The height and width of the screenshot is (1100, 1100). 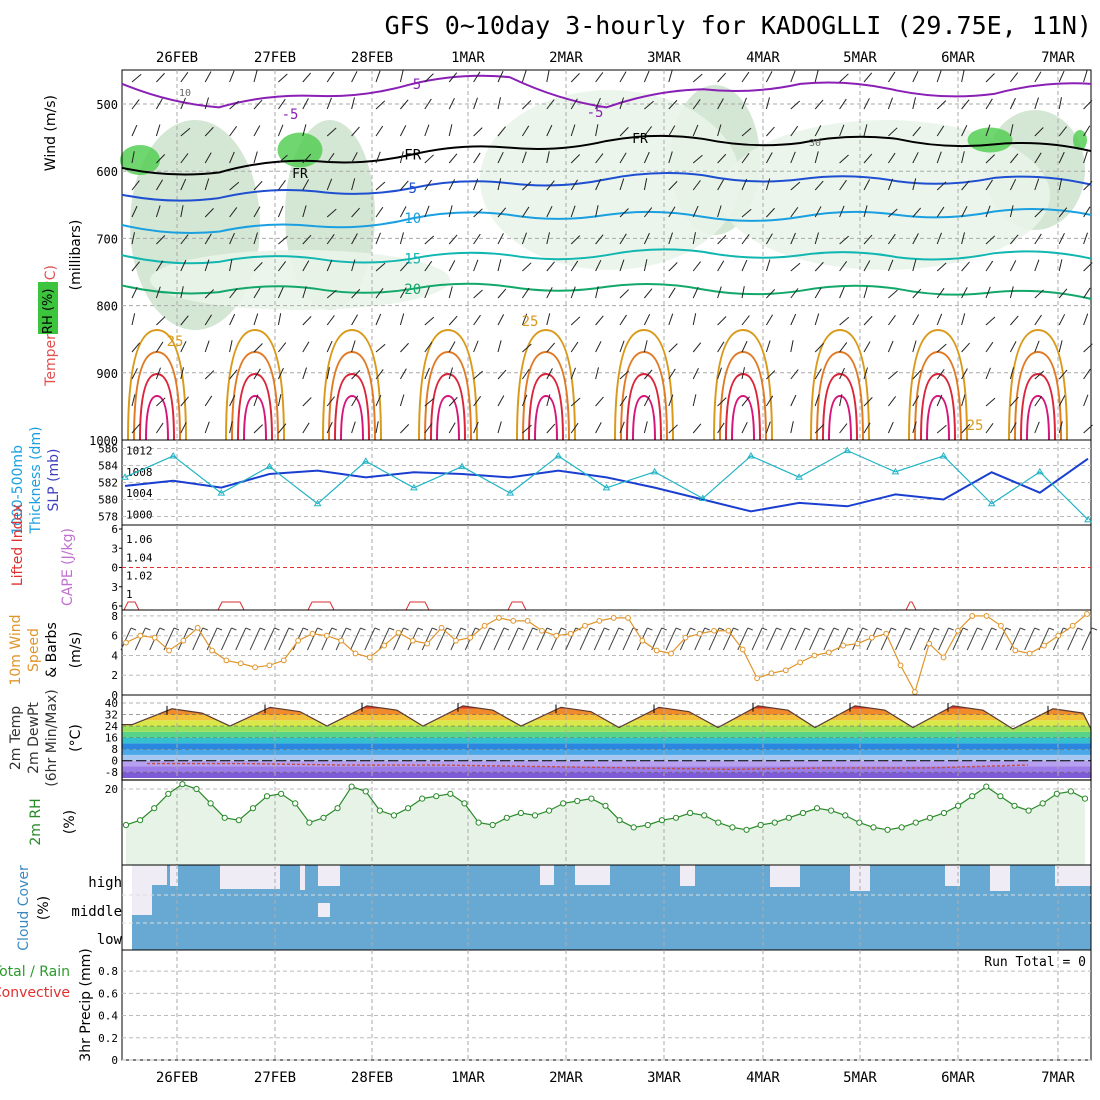 I want to click on isotherm-line, so click(x=606, y=291).